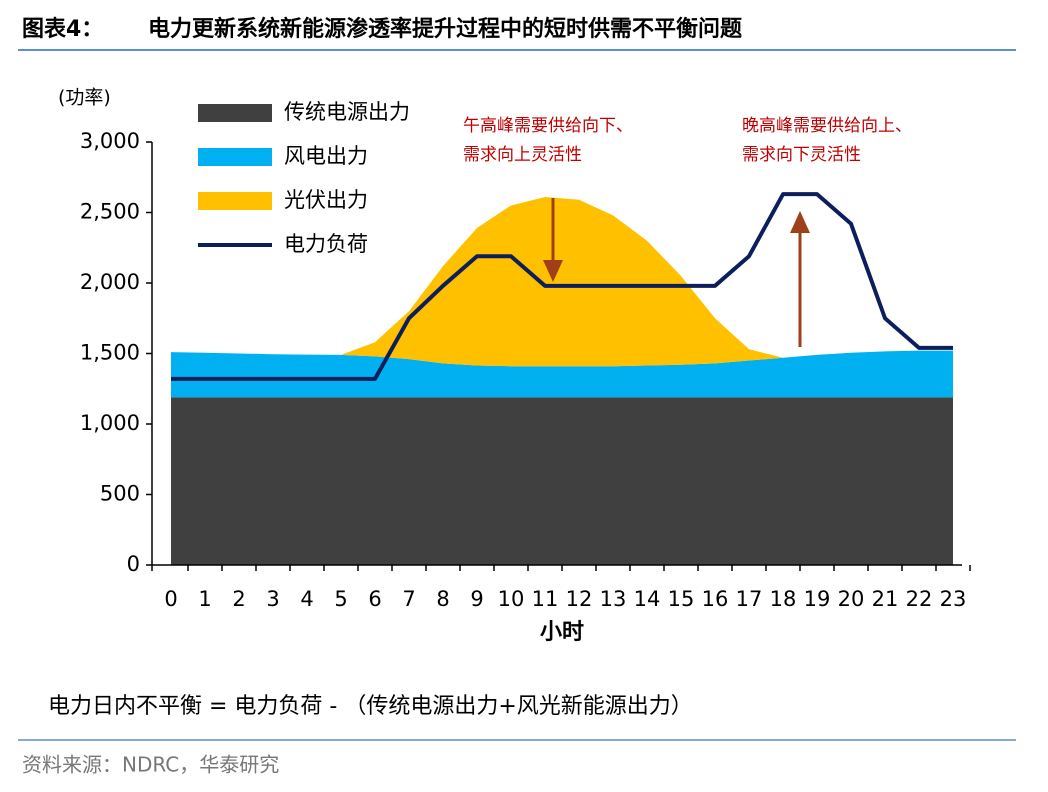 The image size is (1048, 792). I want to click on x-tick-label: 14, so click(647, 599).